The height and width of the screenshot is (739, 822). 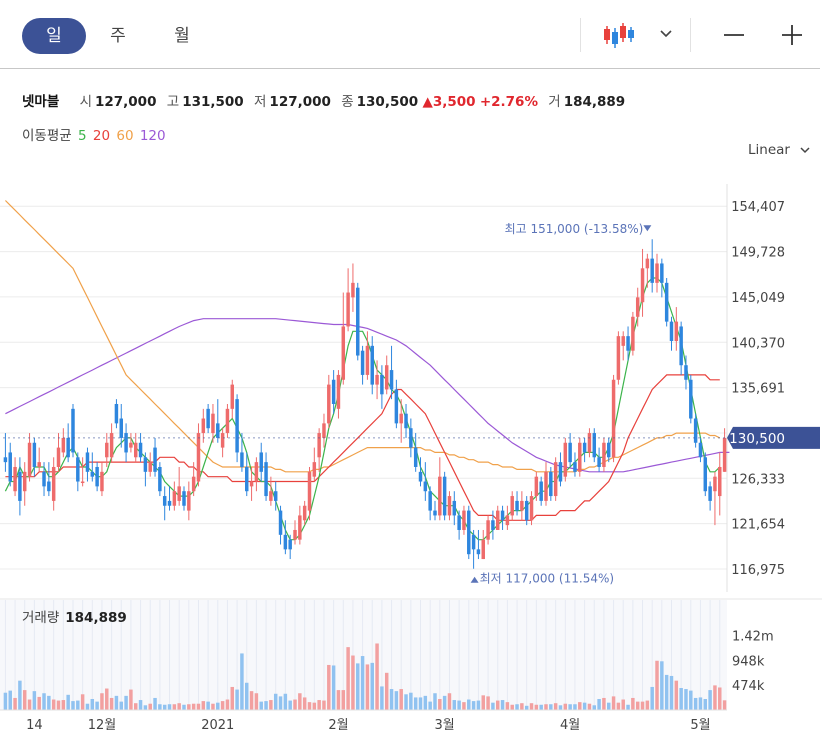 What do you see at coordinates (125, 136) in the screenshot?
I see `ma-legend-60: 60` at bounding box center [125, 136].